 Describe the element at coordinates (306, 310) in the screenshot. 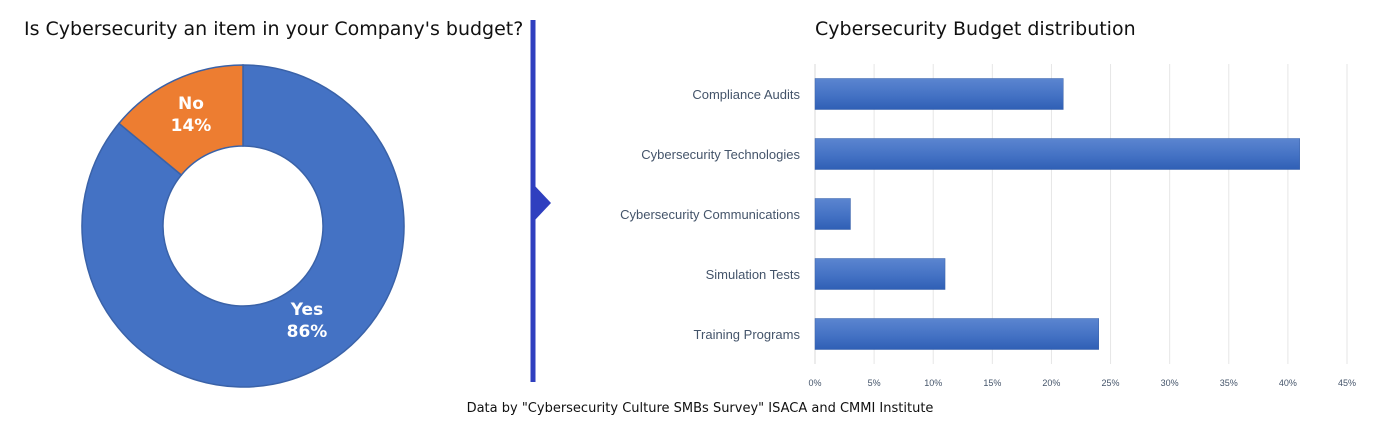

I see `donut-label-yes: Yes` at that location.